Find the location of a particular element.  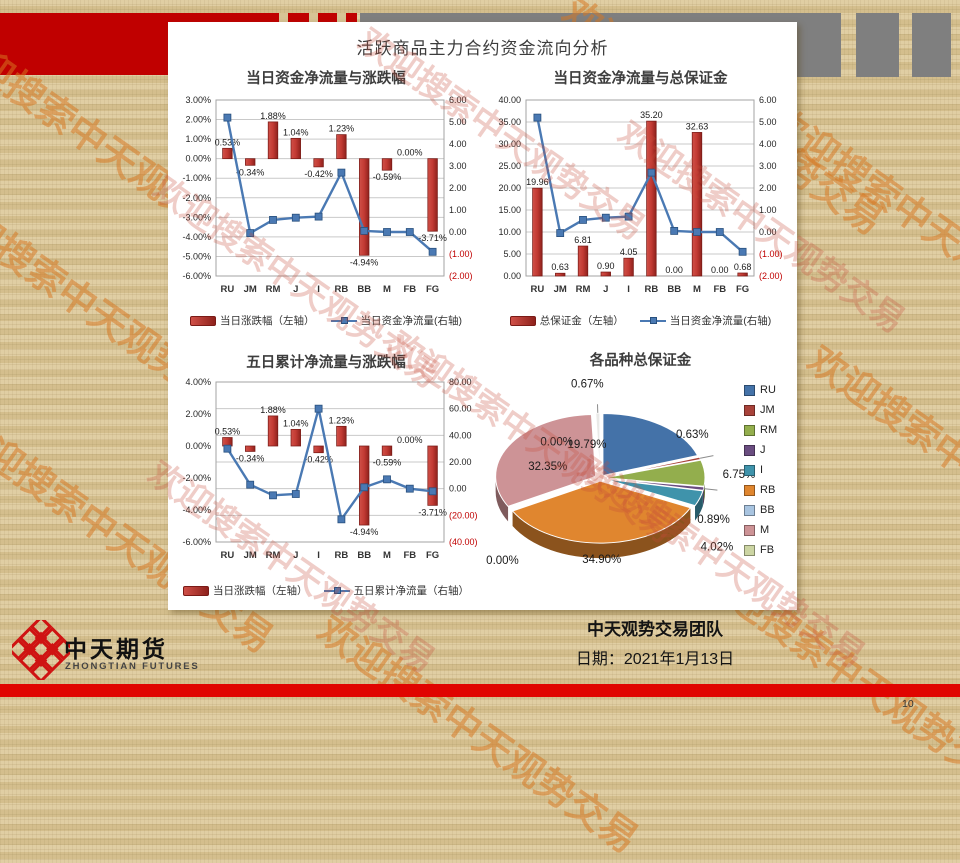

svg-text: 1.00 is located at coordinates (458, 210).